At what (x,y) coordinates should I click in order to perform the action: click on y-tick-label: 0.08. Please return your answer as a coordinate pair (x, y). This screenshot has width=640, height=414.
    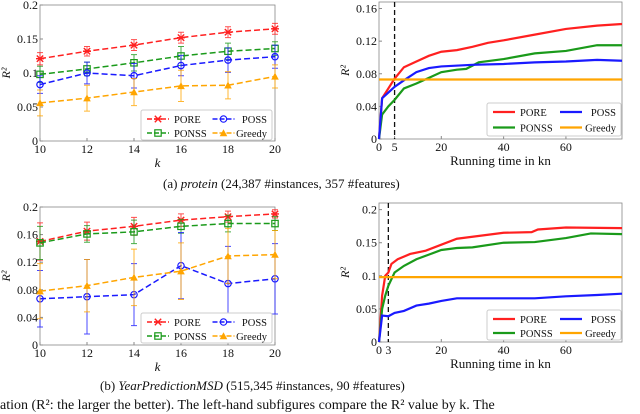
    Looking at the image, I should click on (27, 290).